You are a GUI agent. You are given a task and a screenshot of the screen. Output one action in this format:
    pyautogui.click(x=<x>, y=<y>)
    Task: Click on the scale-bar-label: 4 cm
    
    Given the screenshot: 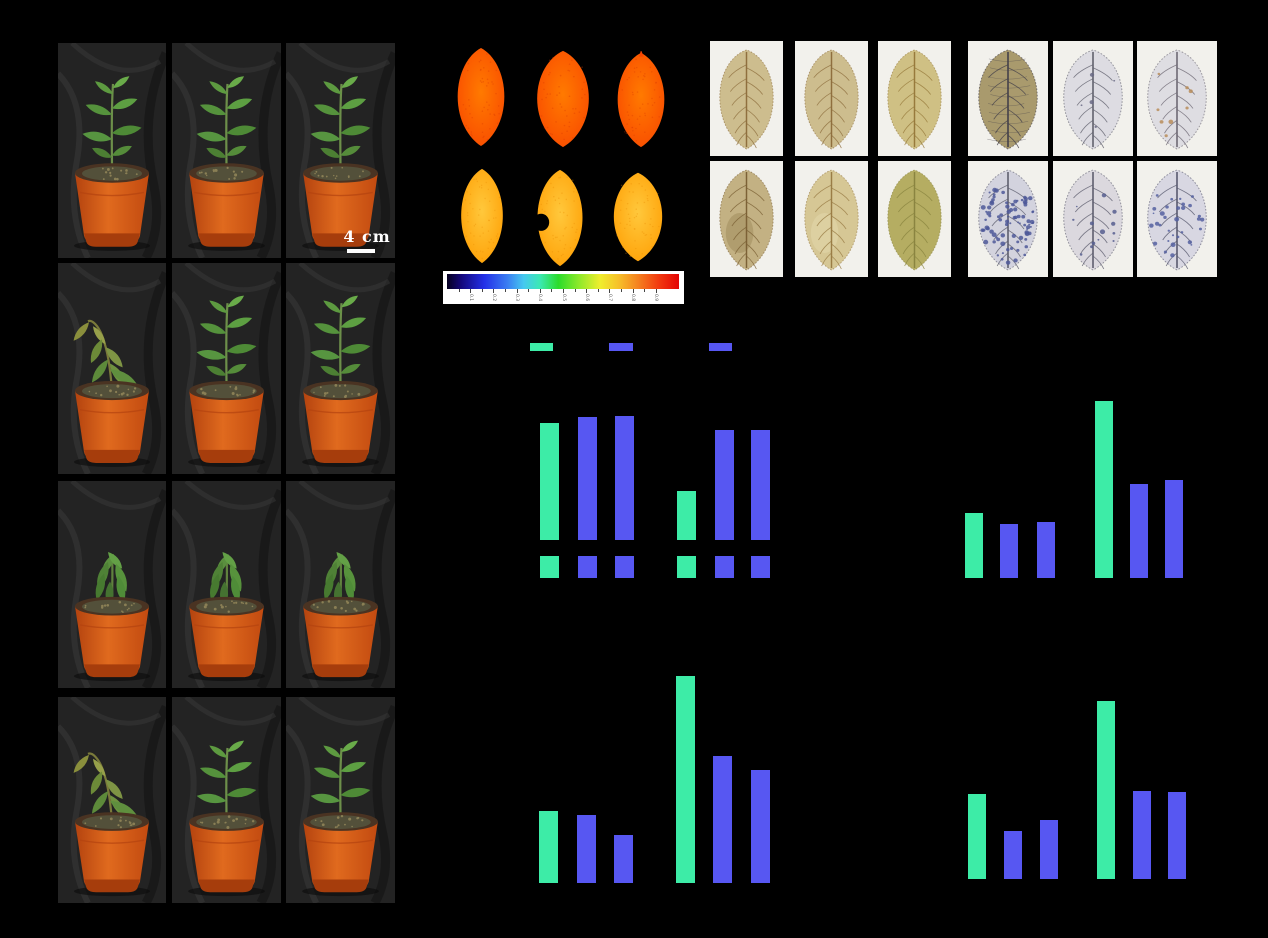 What is the action you would take?
    pyautogui.click(x=367, y=236)
    